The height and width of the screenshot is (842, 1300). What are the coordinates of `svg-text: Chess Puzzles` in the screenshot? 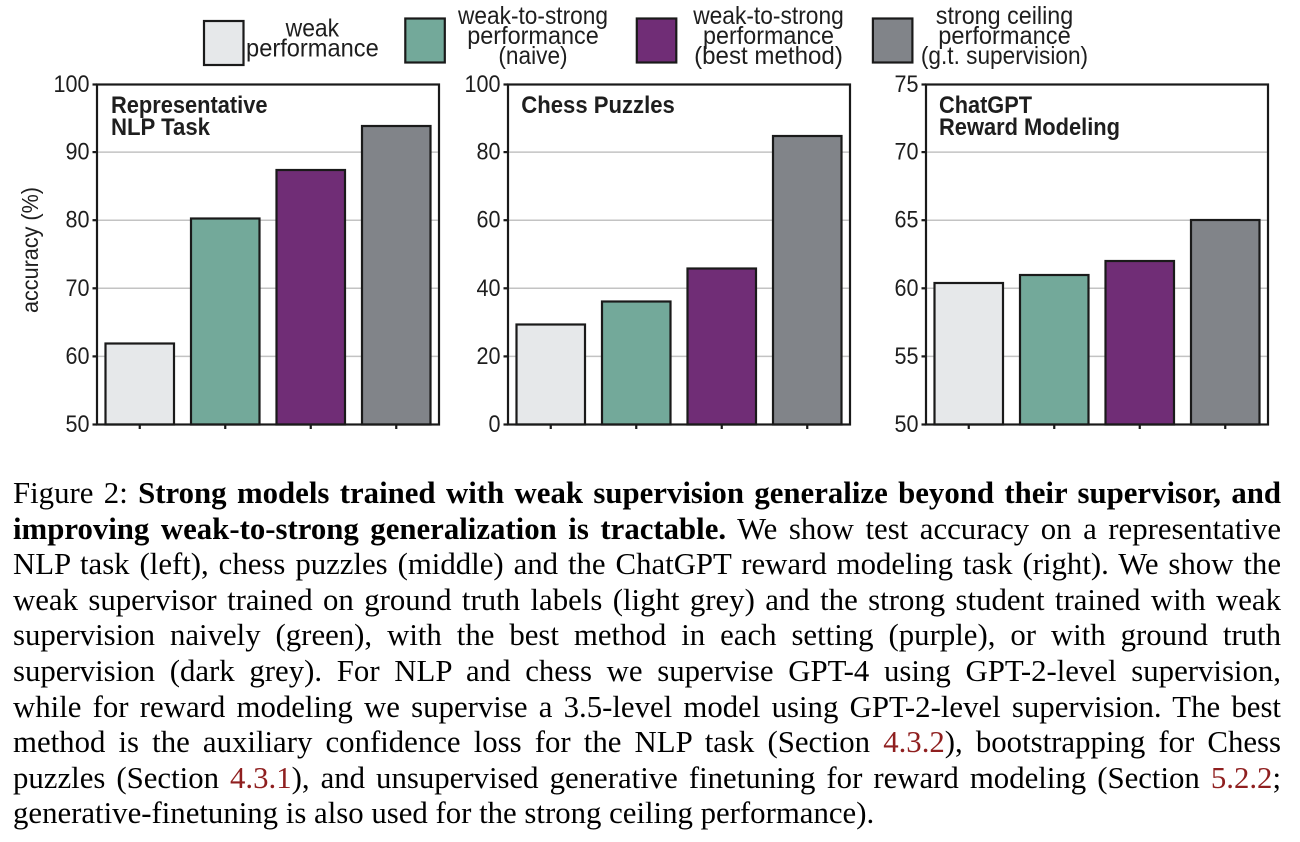 It's located at (598, 105).